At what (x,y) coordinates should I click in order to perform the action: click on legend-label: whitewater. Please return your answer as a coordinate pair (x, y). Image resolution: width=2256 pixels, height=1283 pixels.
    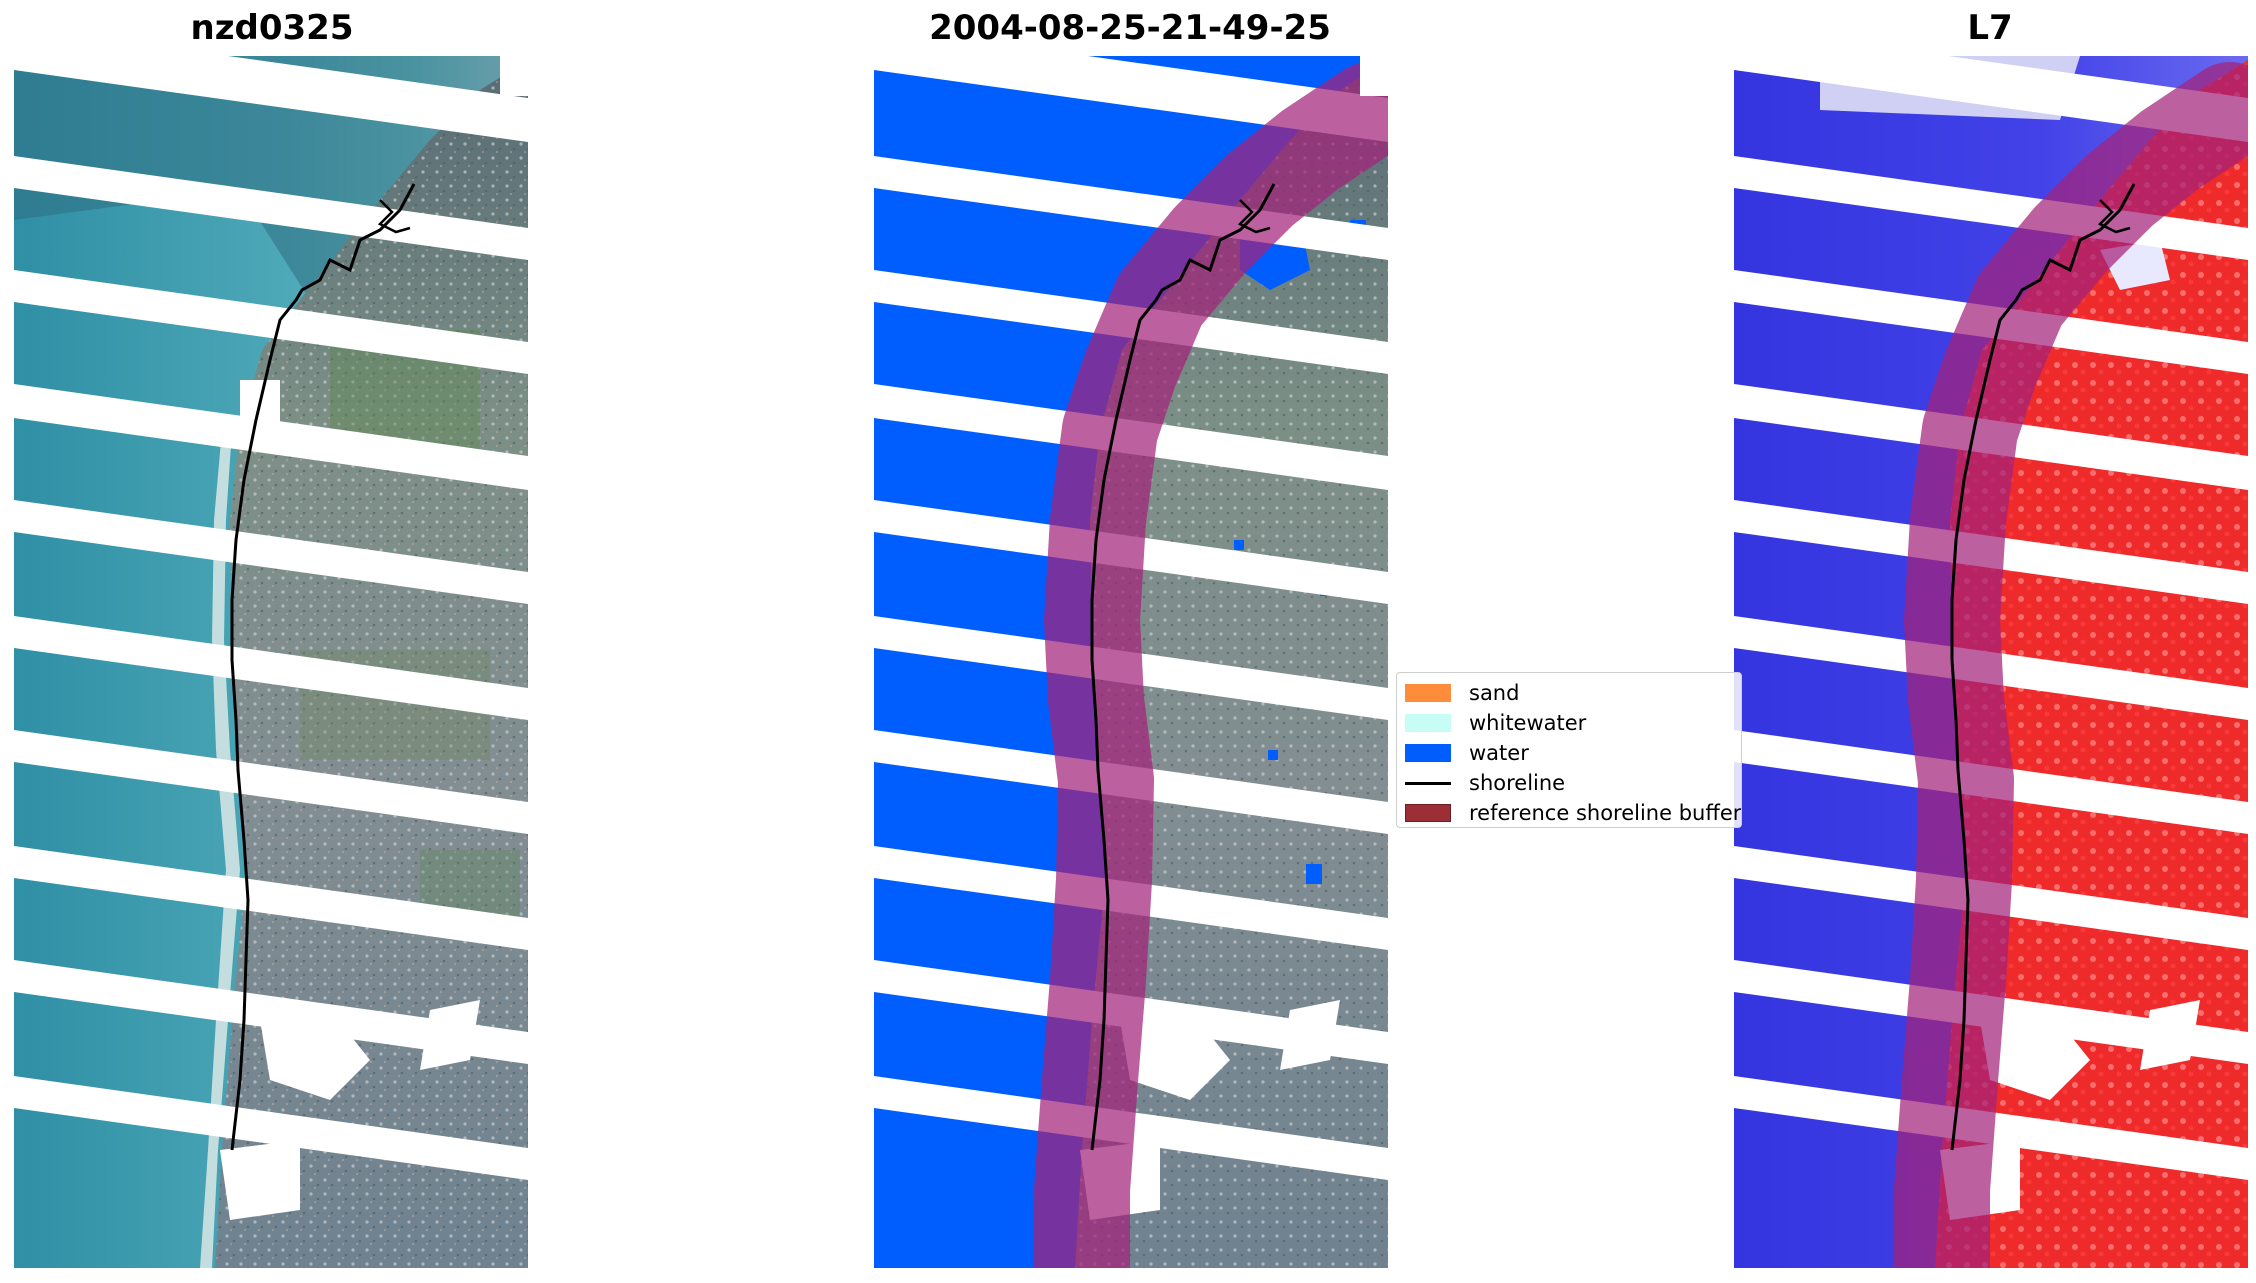
    Looking at the image, I should click on (1528, 723).